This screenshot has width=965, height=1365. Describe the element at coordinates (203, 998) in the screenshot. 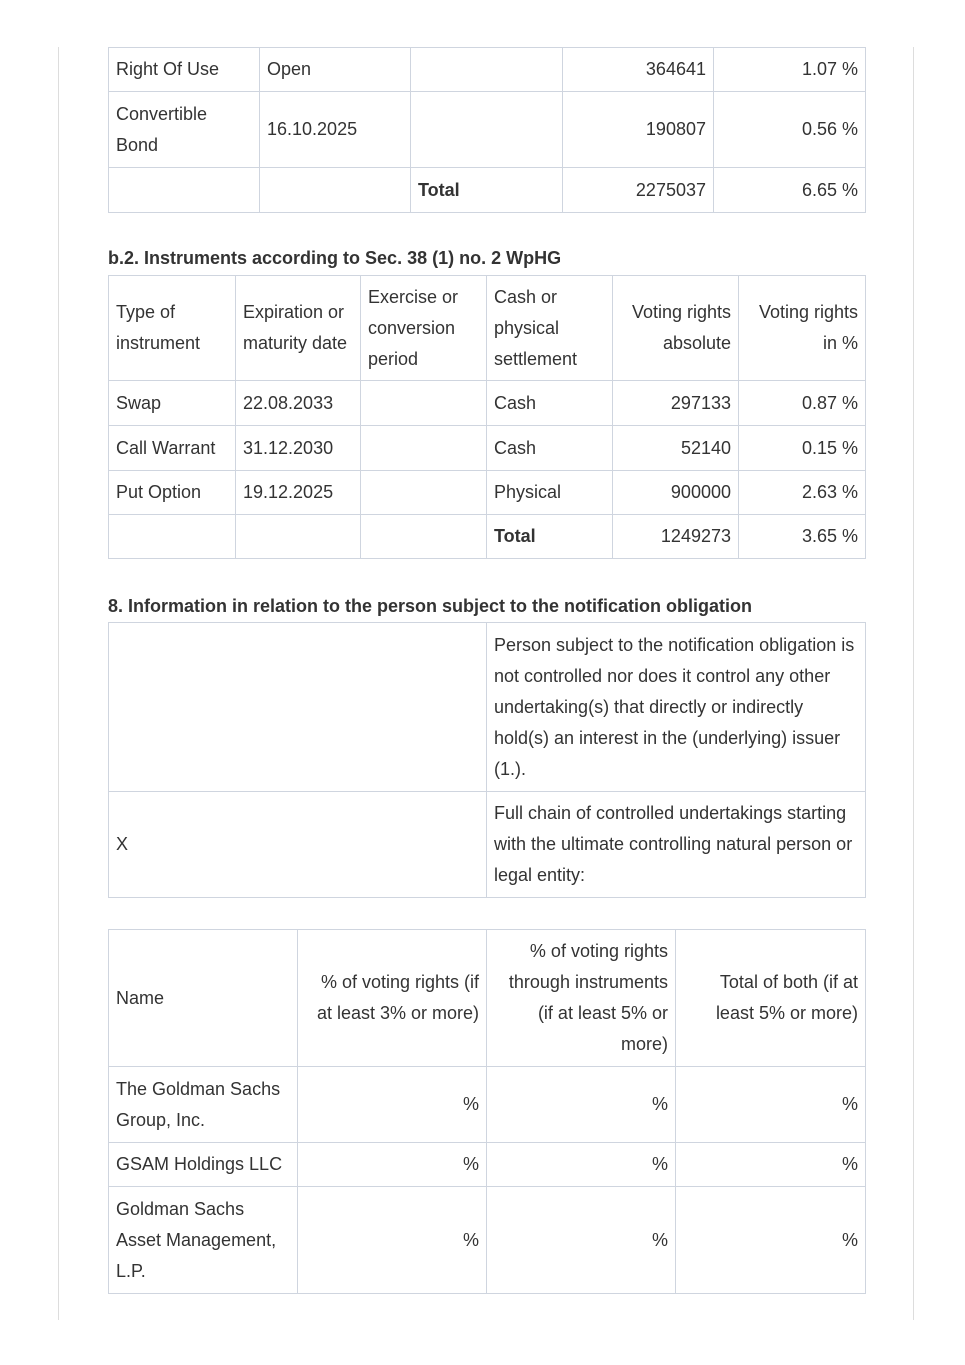

I see `header-cell: Name` at that location.